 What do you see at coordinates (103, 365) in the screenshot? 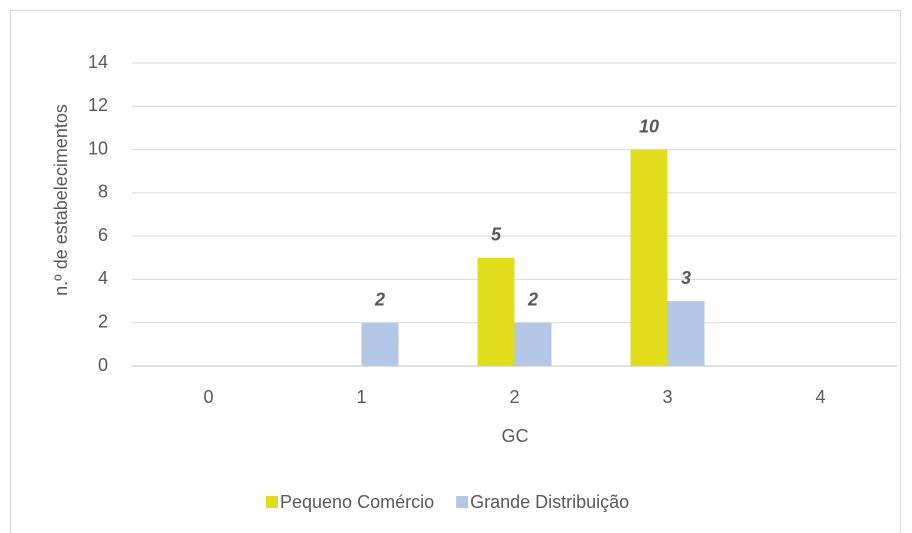
I see `y-tick-label: 0` at bounding box center [103, 365].